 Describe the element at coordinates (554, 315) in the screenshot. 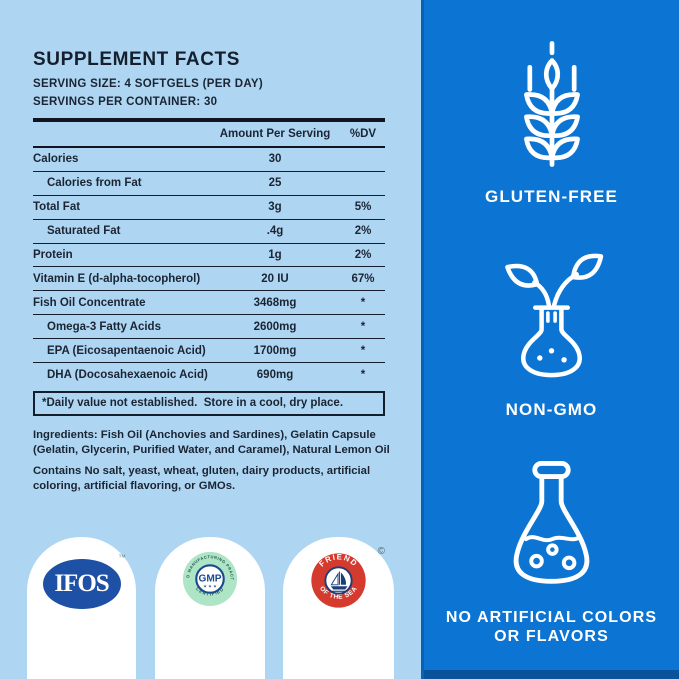

I see `plant-flask-icon` at that location.